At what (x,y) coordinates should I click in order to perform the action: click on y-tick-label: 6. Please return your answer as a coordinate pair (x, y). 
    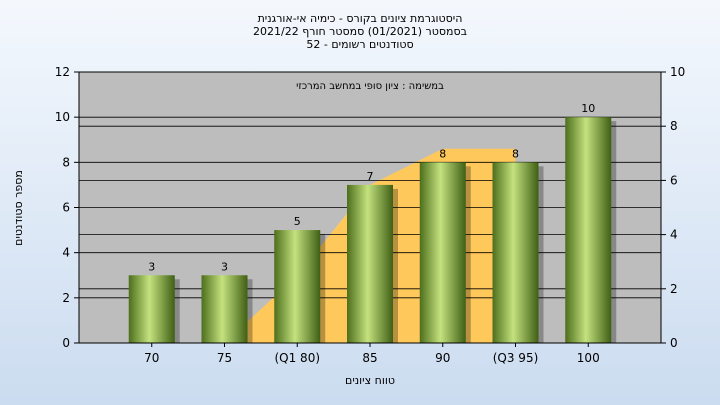
    Looking at the image, I should click on (66, 208).